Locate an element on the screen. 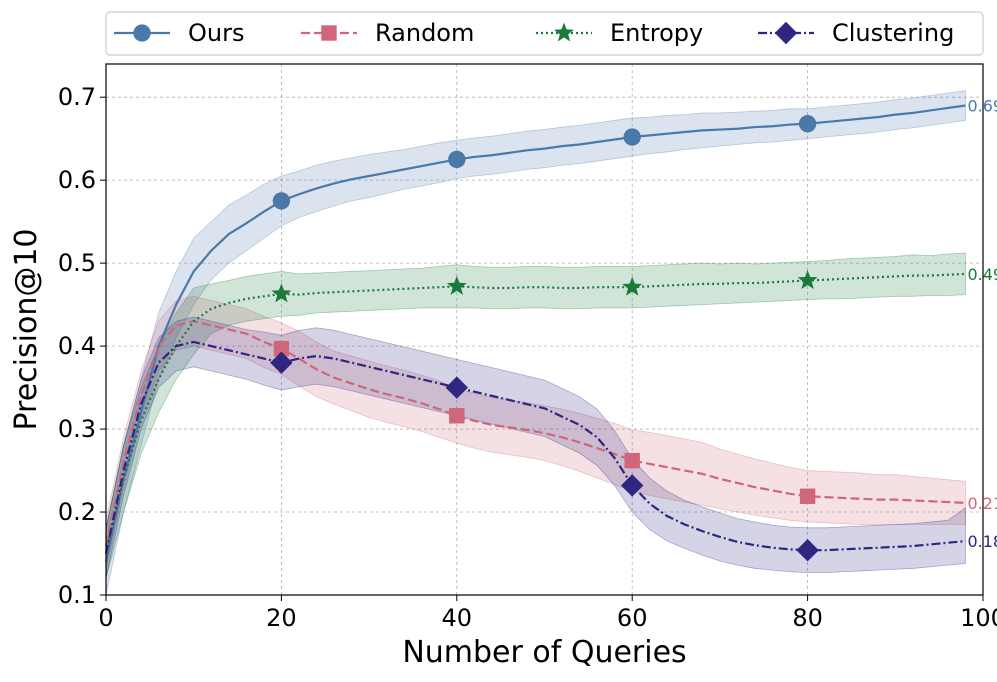 Image resolution: width=997 pixels, height=682 pixels. x-tick-label: 40 is located at coordinates (457, 618).